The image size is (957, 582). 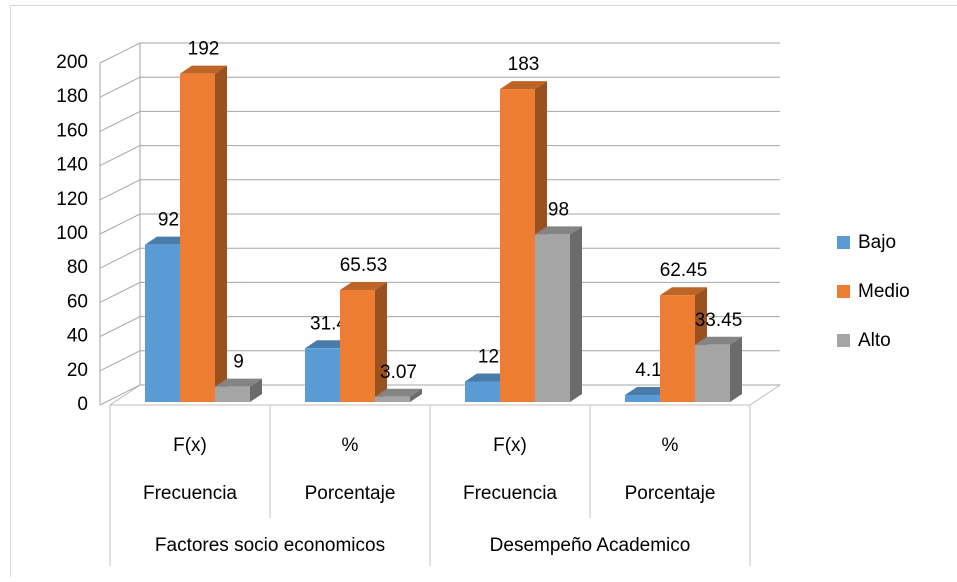 What do you see at coordinates (72, 165) in the screenshot?
I see `y-tick-label: 140` at bounding box center [72, 165].